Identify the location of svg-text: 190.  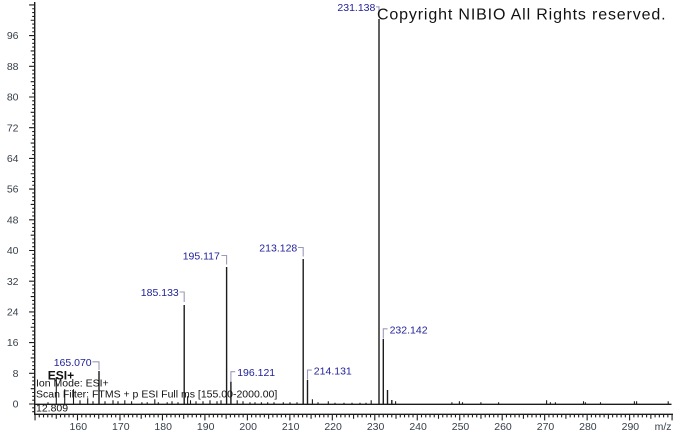
(206, 427).